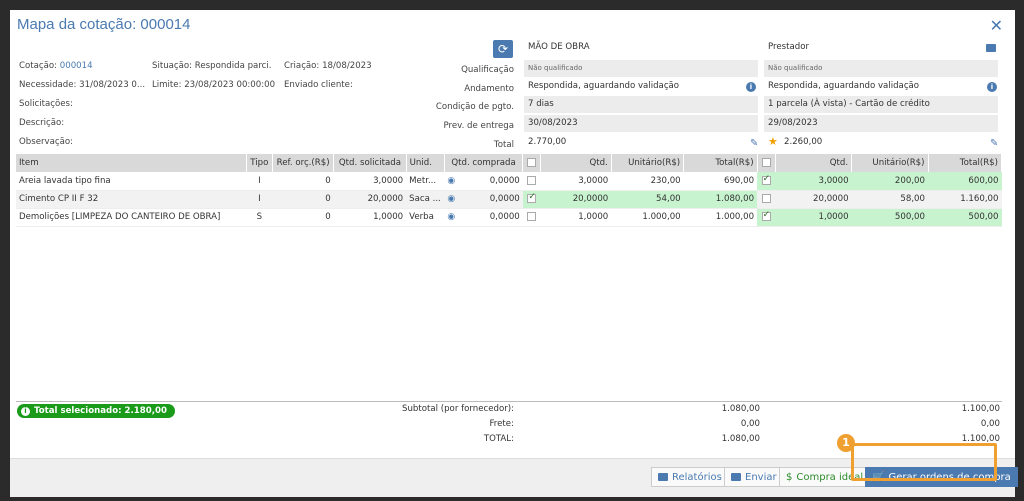 This screenshot has width=1024, height=501. I want to click on col-item: Item, so click(131, 163).